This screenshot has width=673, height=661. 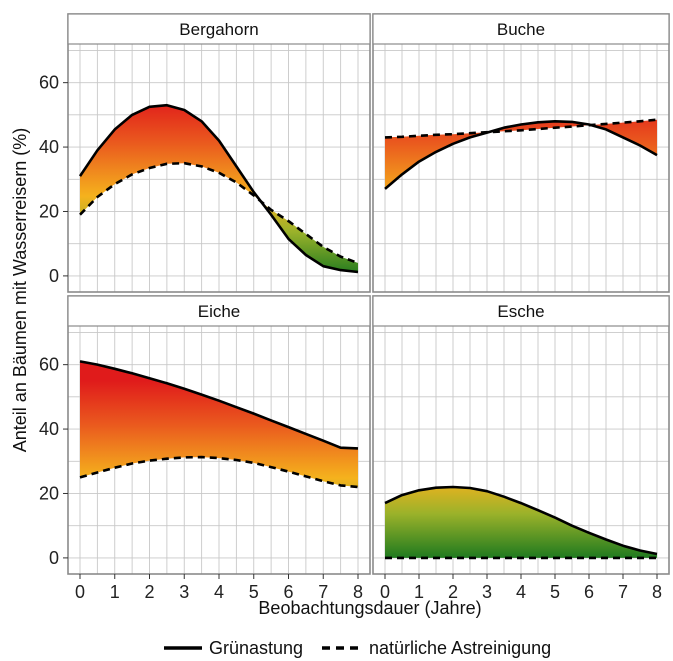 I want to click on legend: Grünastung natürliche Astreinigung, so click(x=357, y=648).